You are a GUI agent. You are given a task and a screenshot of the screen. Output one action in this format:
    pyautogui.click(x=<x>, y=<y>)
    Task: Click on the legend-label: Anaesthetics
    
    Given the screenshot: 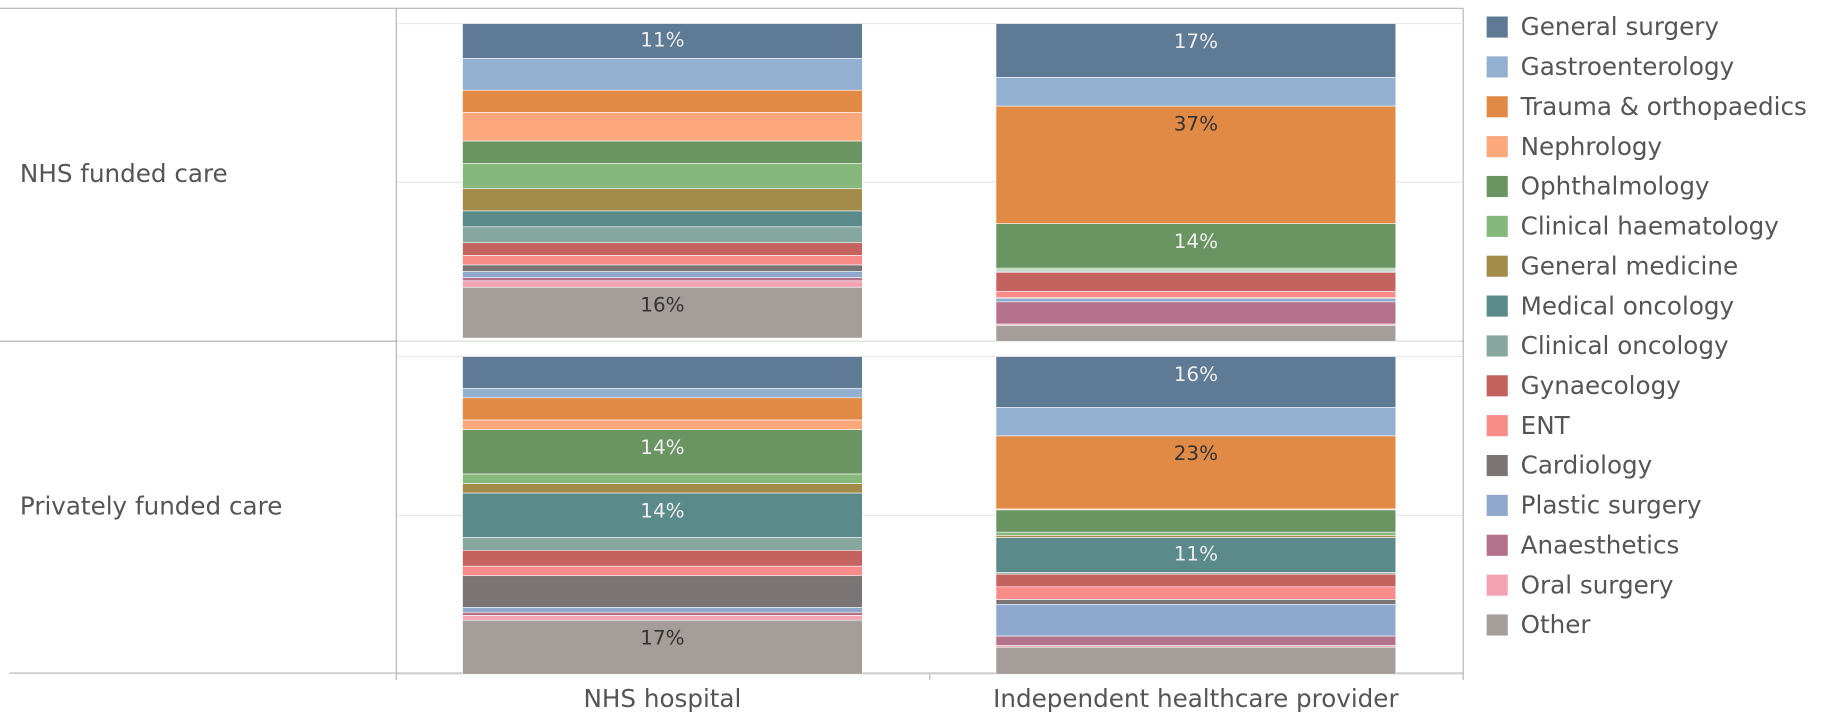 What is the action you would take?
    pyautogui.click(x=1600, y=544)
    